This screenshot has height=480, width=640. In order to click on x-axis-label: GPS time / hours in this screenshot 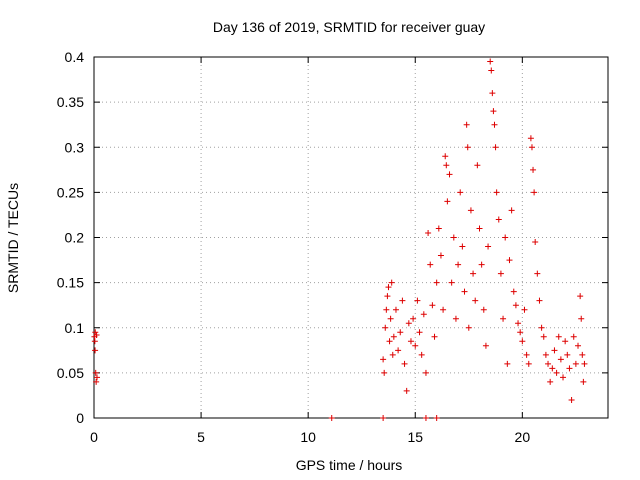, I will do `click(349, 465)`.